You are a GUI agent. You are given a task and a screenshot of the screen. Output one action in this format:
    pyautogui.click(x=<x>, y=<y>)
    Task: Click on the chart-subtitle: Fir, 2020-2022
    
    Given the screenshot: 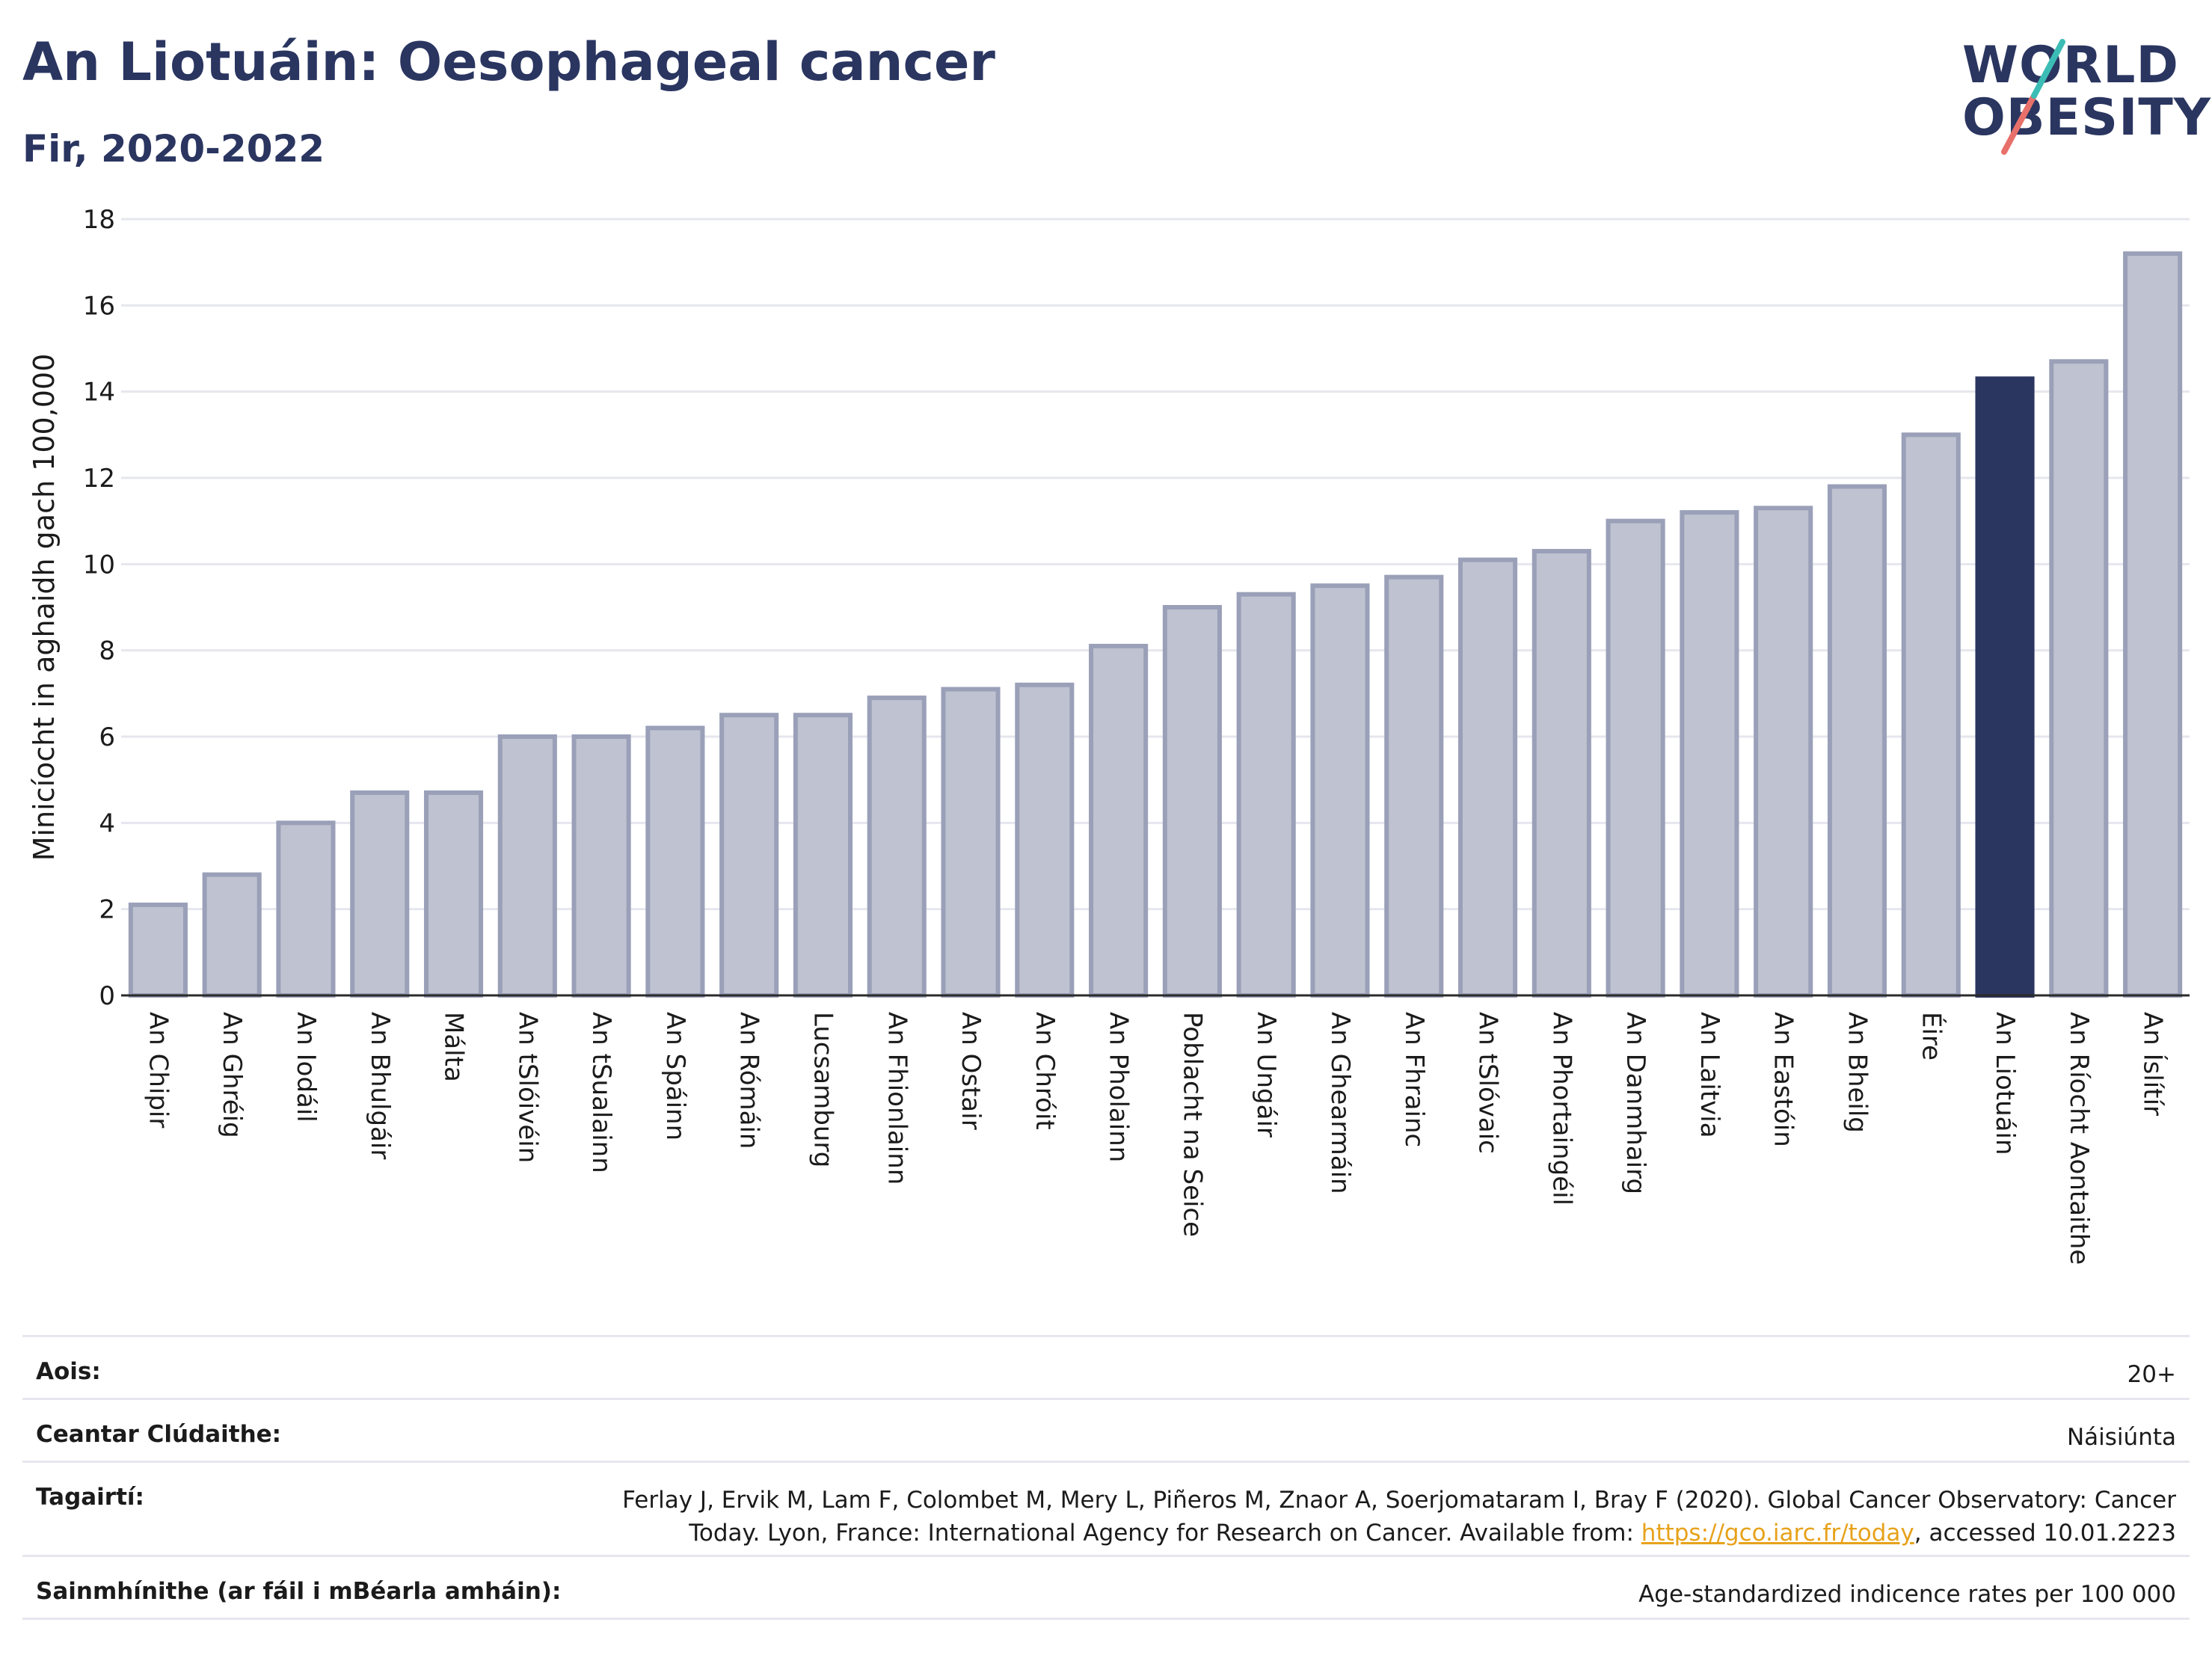 What is the action you would take?
    pyautogui.click(x=173, y=149)
    